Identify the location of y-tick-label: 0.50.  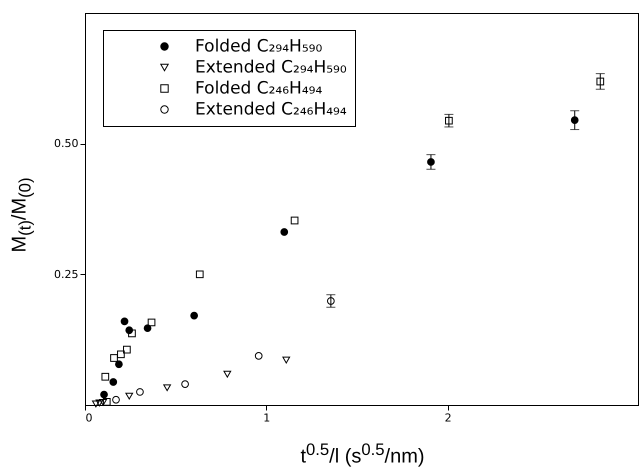
(66, 143).